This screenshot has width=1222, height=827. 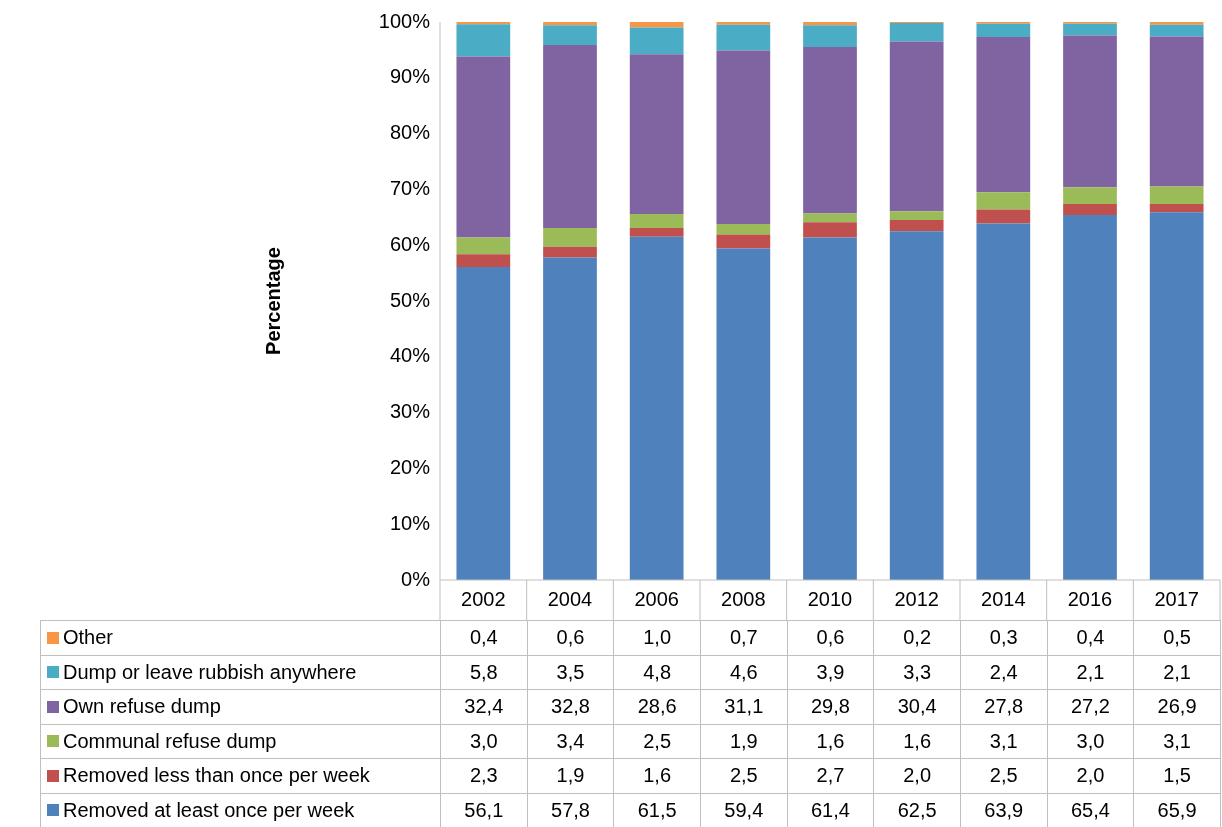 What do you see at coordinates (1177, 638) in the screenshot?
I see `data-label: 0,5` at bounding box center [1177, 638].